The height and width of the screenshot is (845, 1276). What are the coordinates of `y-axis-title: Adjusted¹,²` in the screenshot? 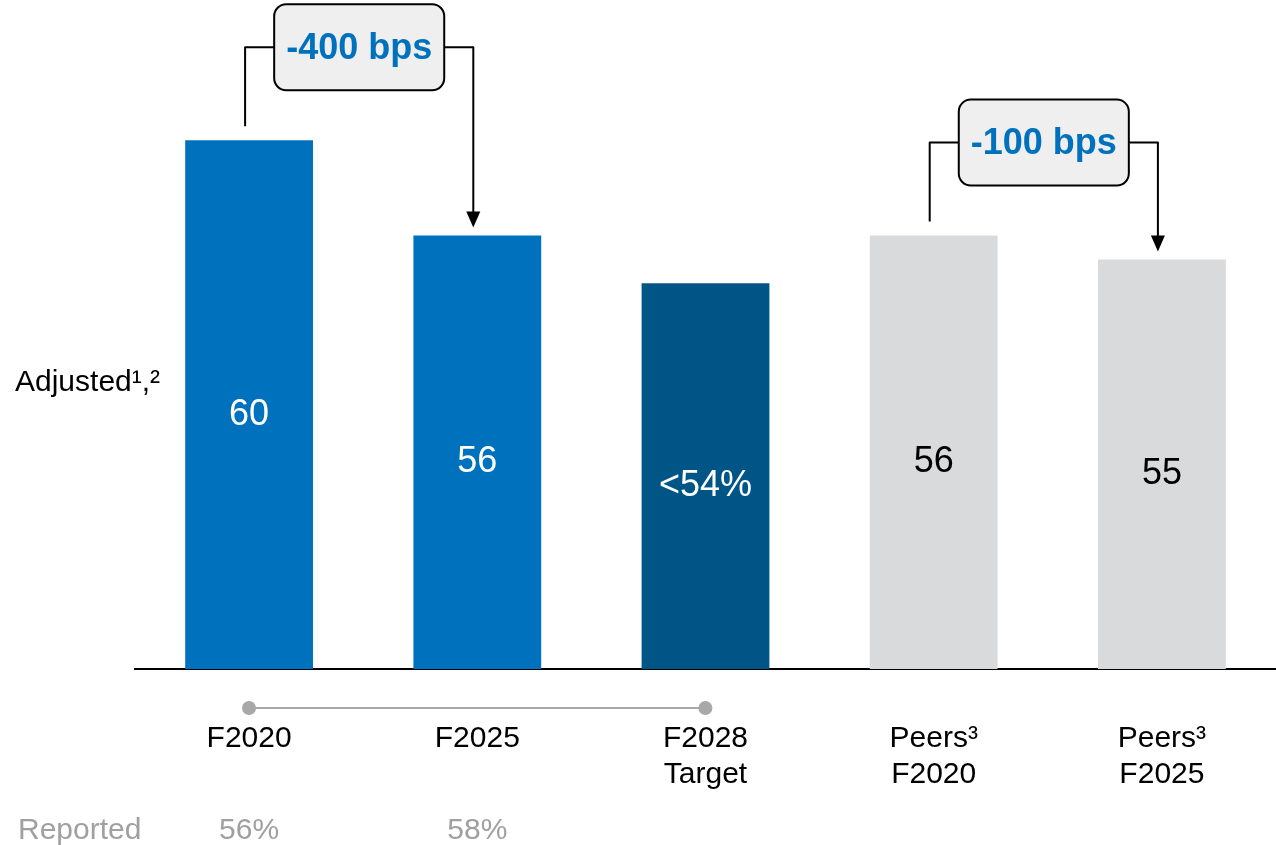 It's located at (88, 381).